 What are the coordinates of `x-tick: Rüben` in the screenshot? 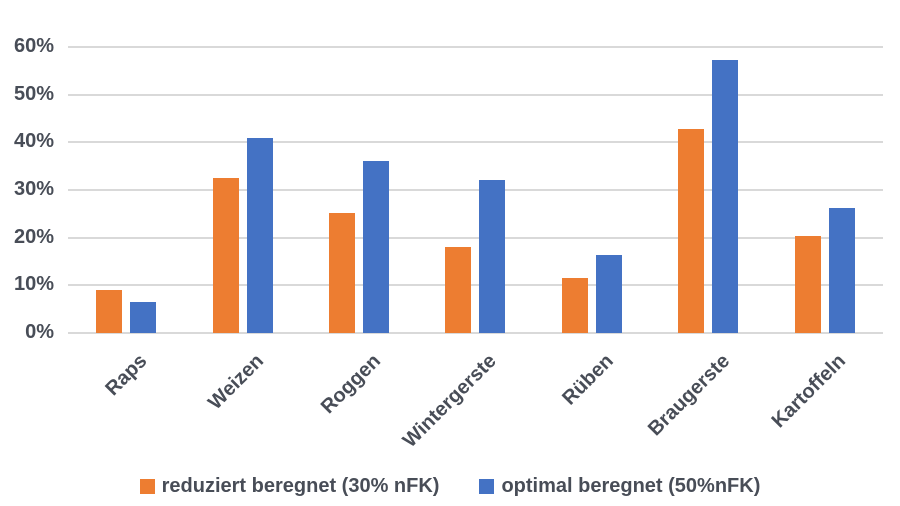 It's located at (592, 397).